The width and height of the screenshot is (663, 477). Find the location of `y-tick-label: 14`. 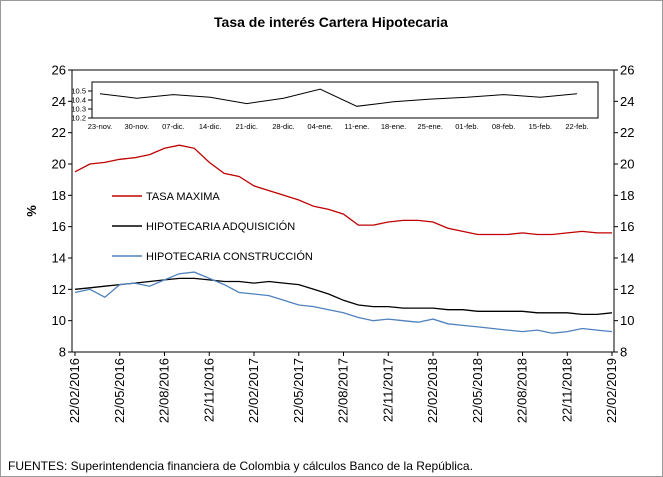

y-tick-label: 14 is located at coordinates (59, 258).